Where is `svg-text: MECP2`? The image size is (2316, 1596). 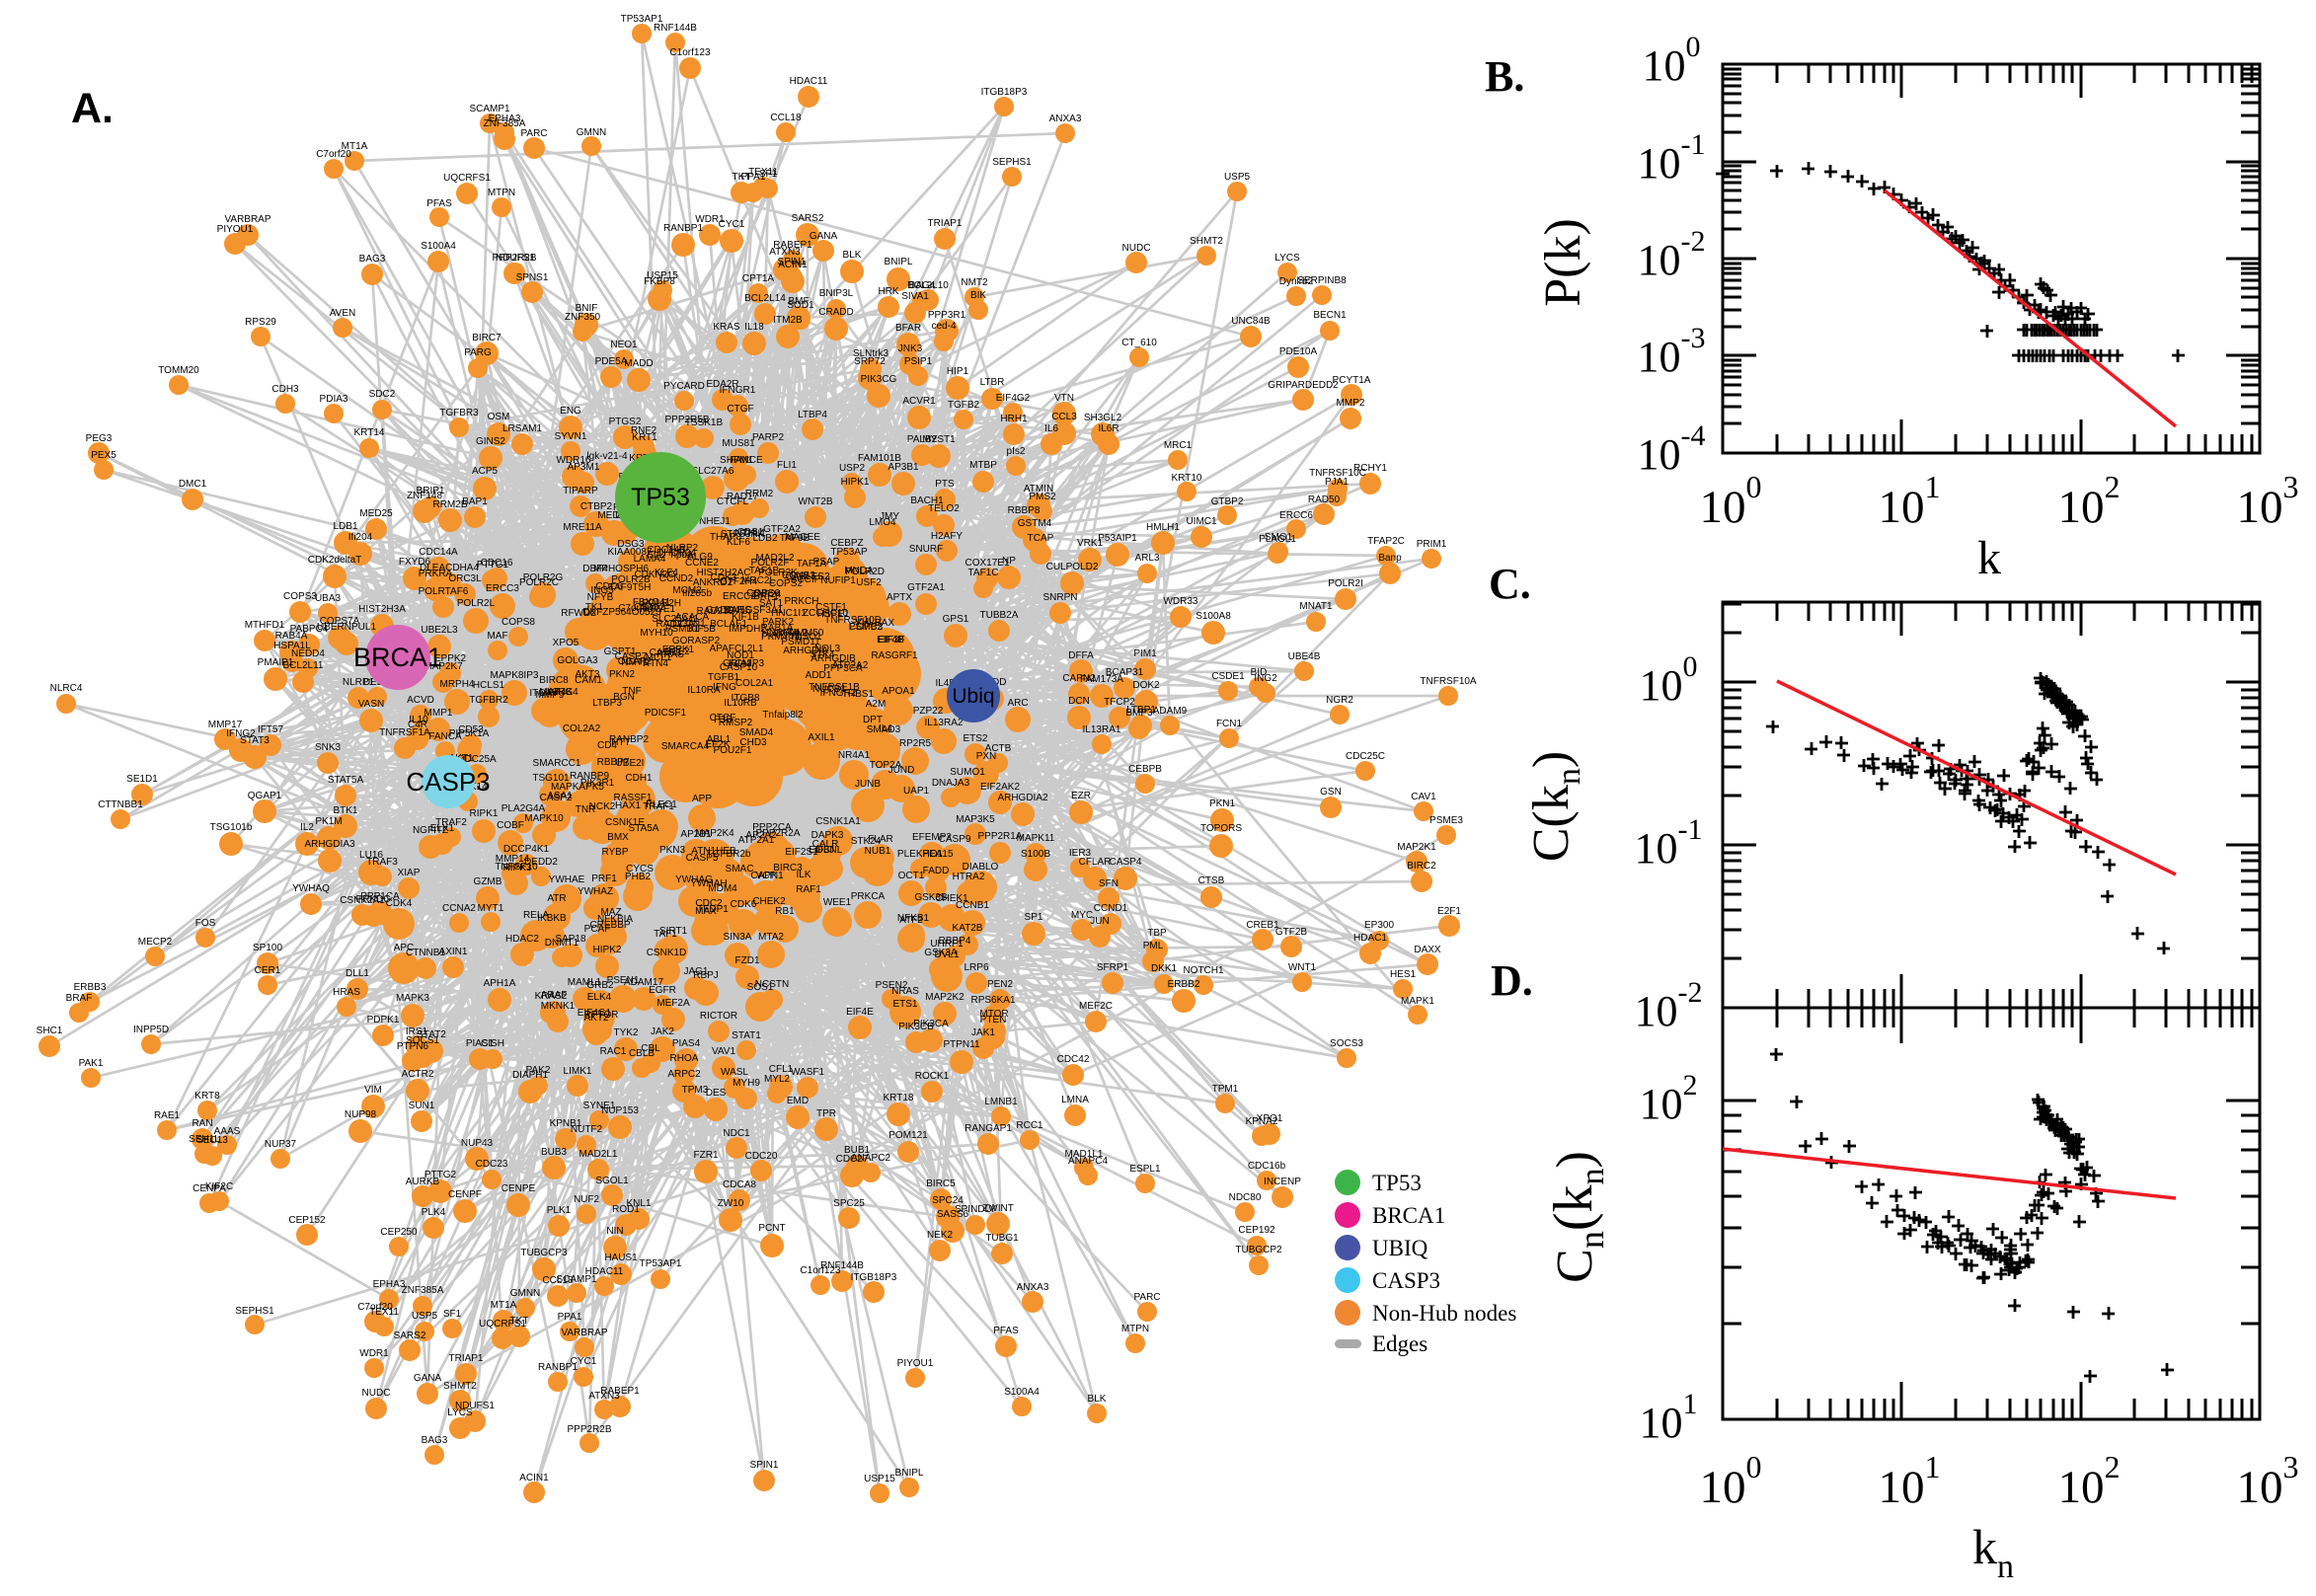
svg-text: MECP2 is located at coordinates (156, 942).